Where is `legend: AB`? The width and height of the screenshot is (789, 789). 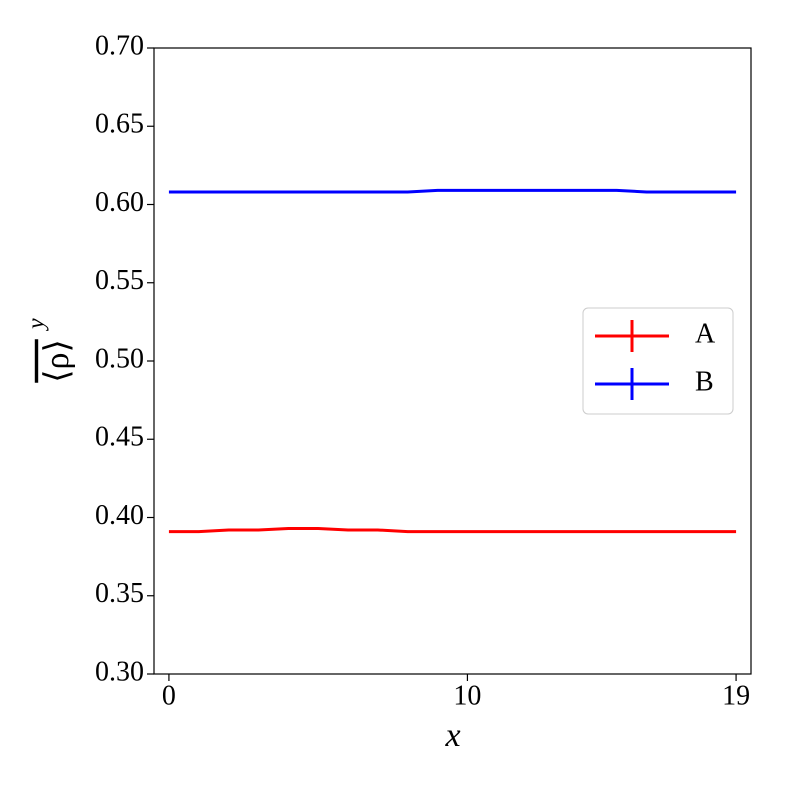 legend: AB is located at coordinates (658, 361).